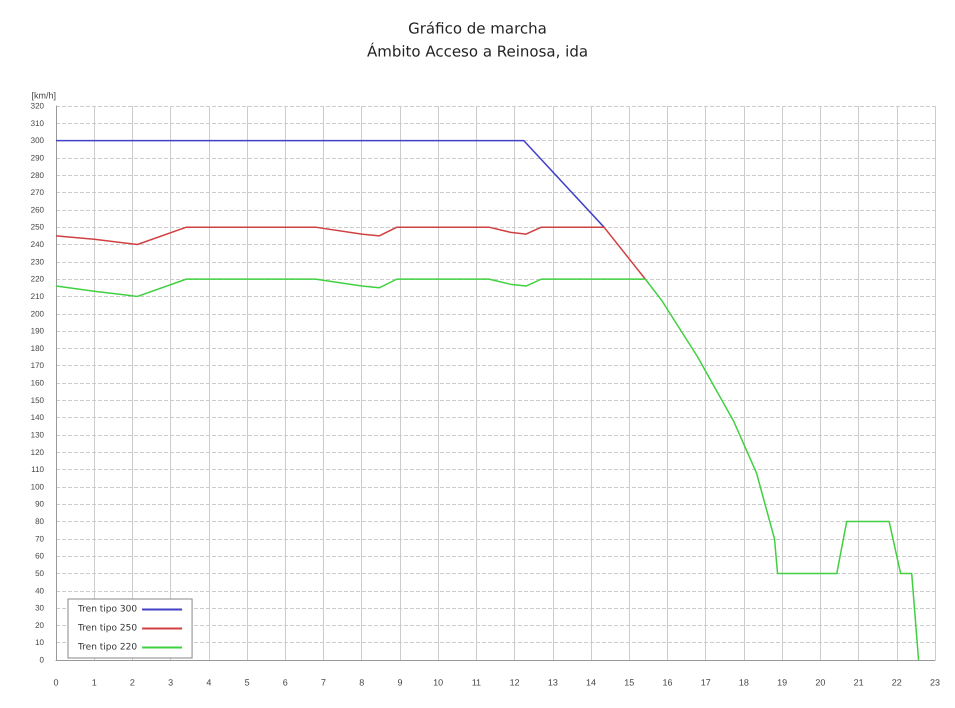 Image resolution: width=955 pixels, height=708 pixels. Describe the element at coordinates (37, 383) in the screenshot. I see `y-tick-label: 160` at that location.